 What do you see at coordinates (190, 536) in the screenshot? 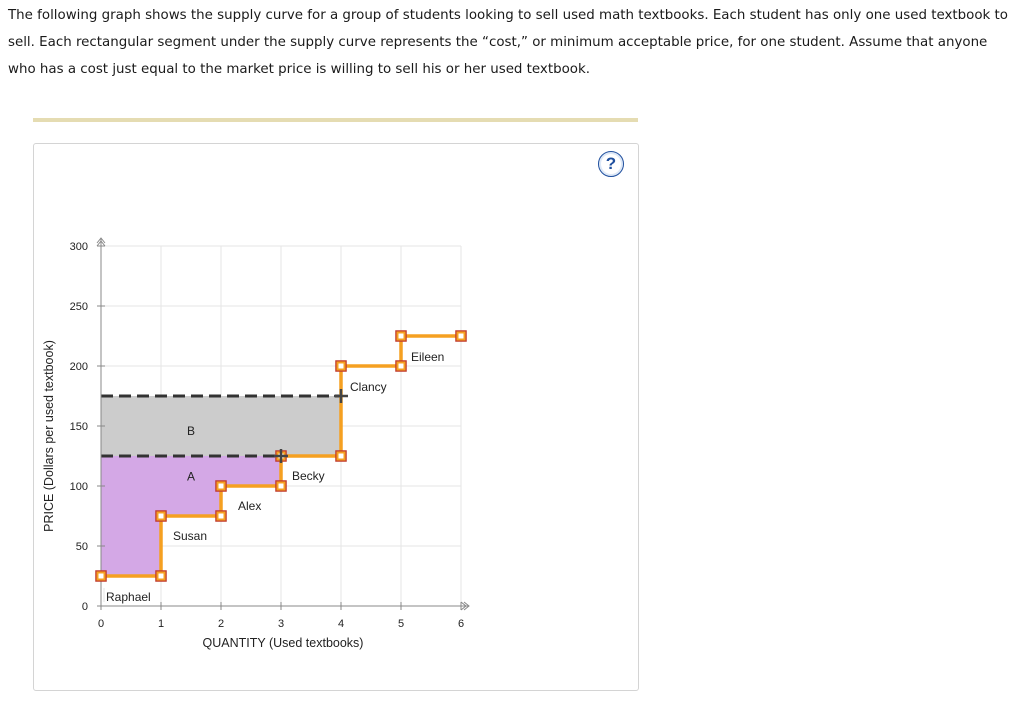
I see `student-label-susan: Susan` at bounding box center [190, 536].